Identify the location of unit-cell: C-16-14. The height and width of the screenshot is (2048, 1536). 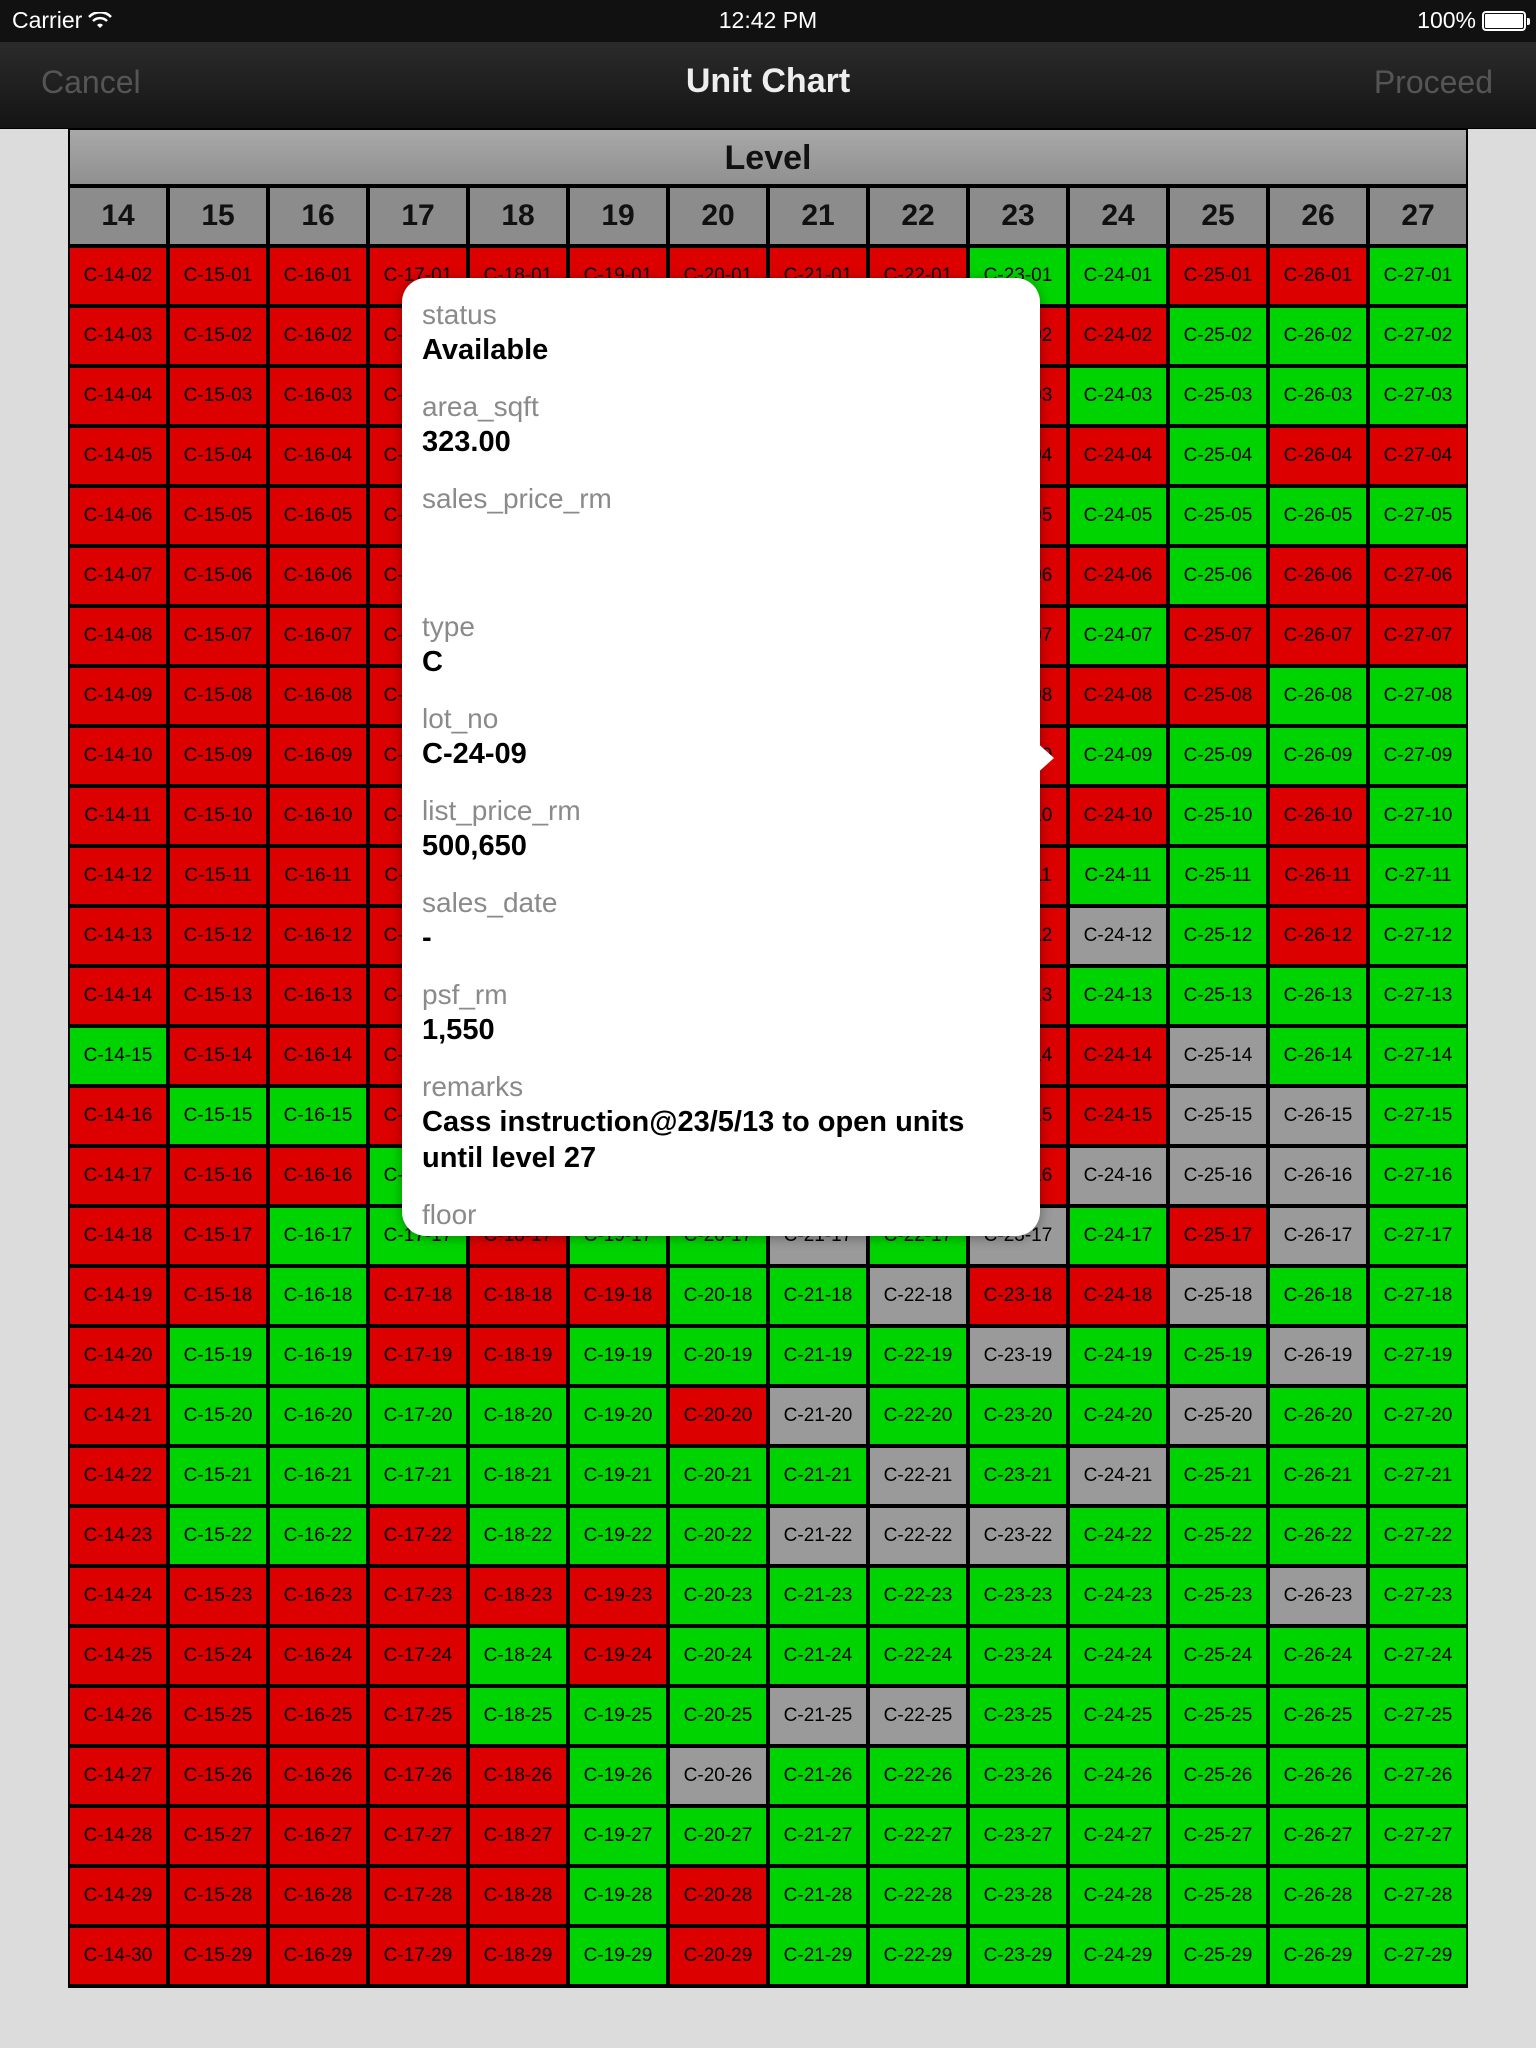
(318, 1056).